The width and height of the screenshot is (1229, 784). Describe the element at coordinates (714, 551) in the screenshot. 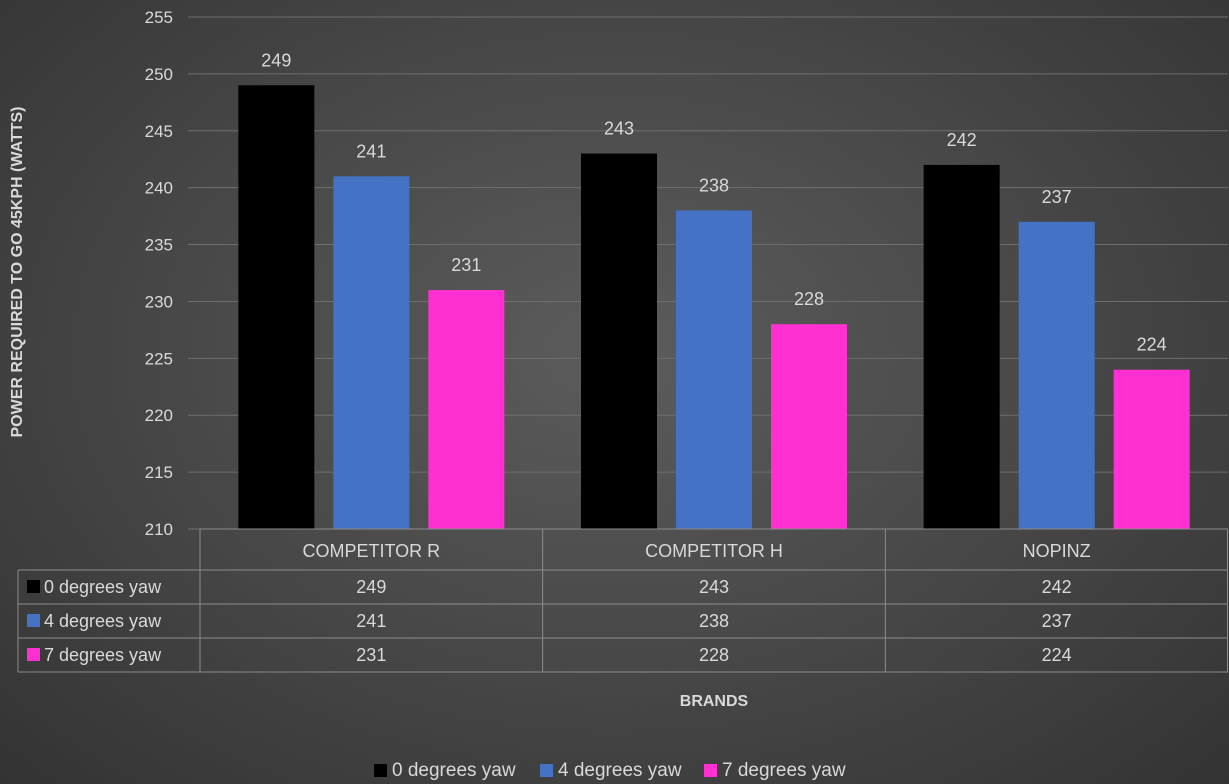

I see `table-header-cell: COMPETITOR H` at that location.